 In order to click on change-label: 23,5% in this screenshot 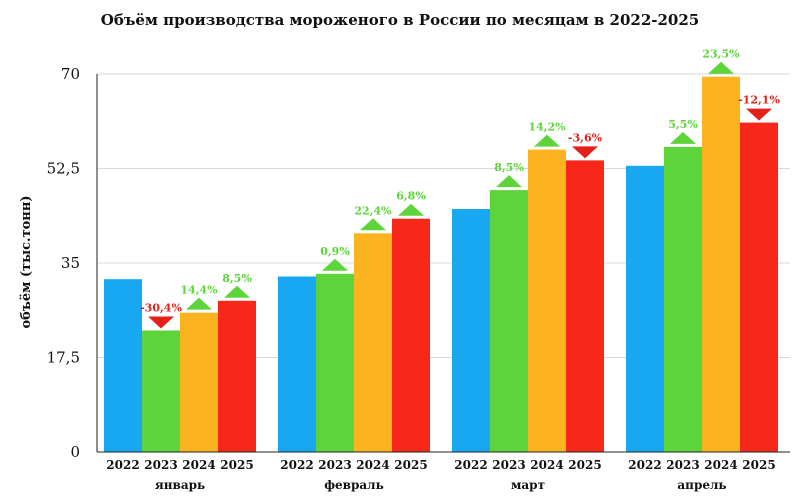, I will do `click(721, 54)`.